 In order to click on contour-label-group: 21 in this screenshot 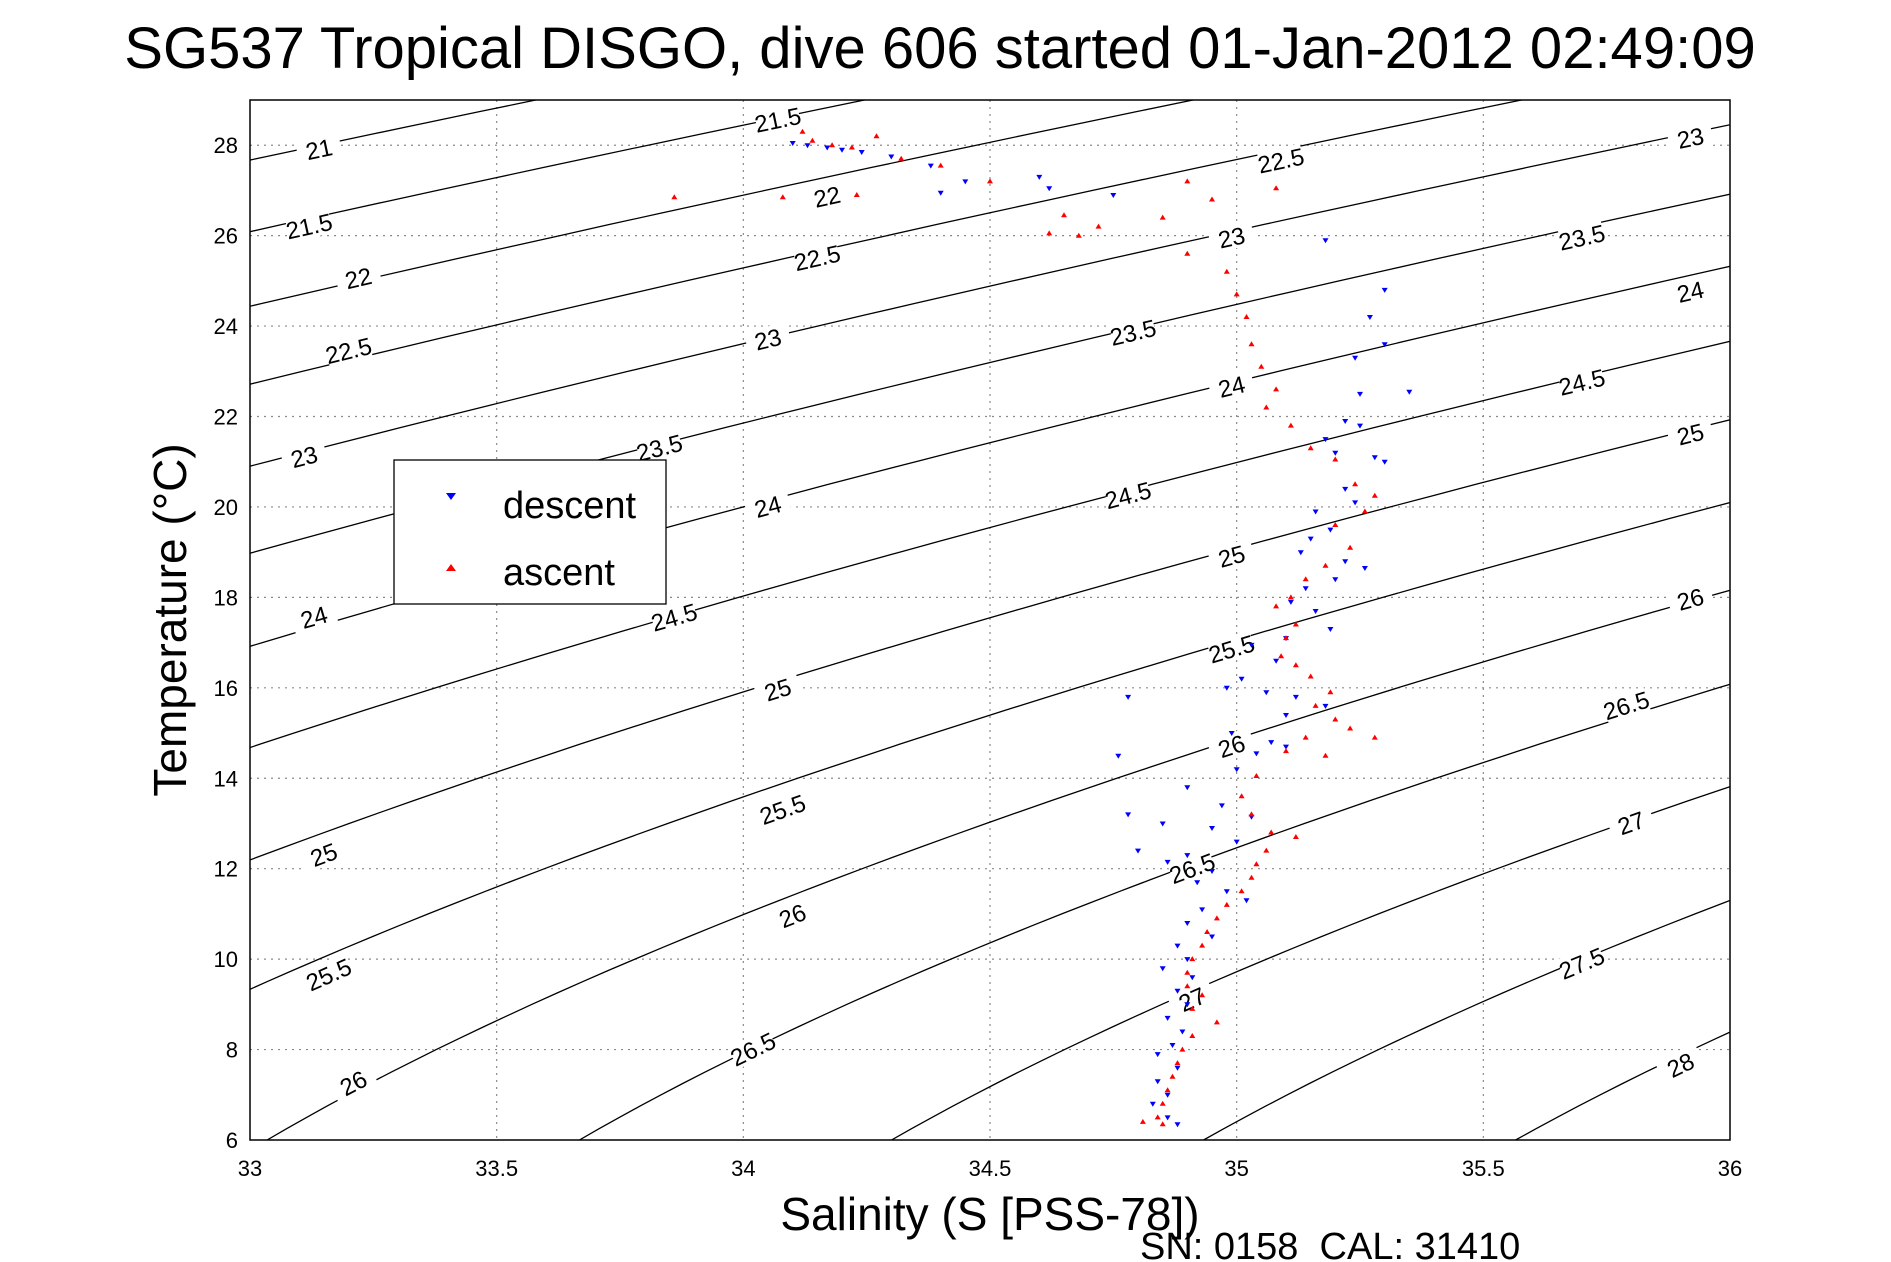, I will do `click(318, 149)`.